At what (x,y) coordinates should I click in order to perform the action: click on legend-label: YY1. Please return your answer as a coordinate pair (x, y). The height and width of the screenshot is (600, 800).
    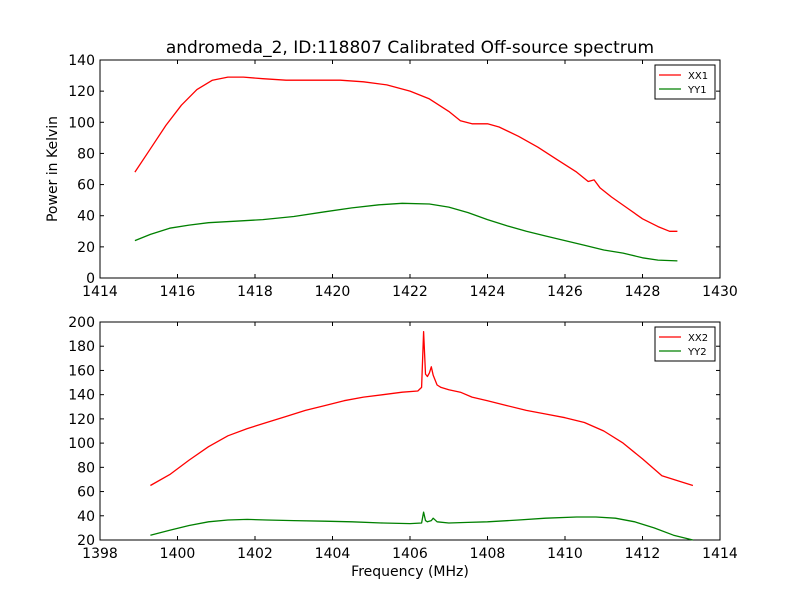
    Looking at the image, I should click on (697, 90).